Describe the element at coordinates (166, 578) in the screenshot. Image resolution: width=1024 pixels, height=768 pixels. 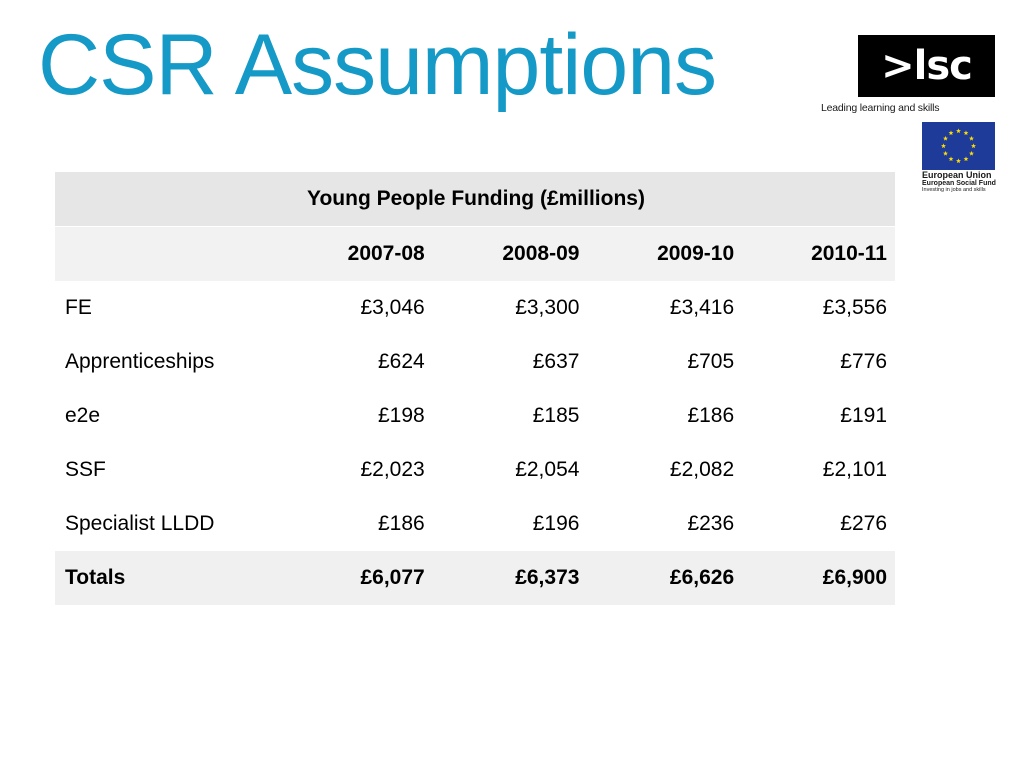
I see `totals-label: Totals` at that location.